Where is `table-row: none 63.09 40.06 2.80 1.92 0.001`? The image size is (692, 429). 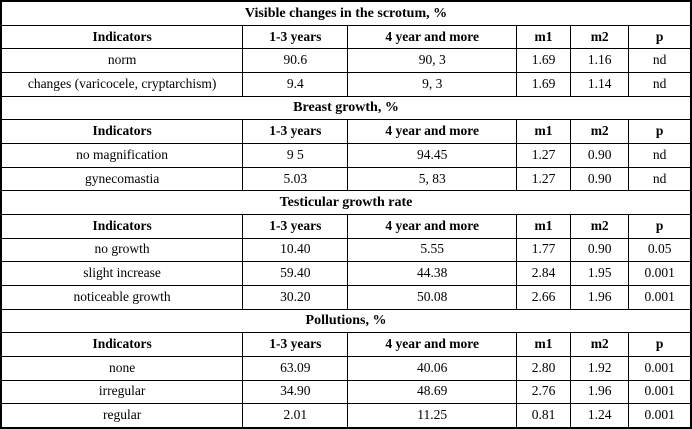 table-row: none 63.09 40.06 2.80 1.92 0.001 is located at coordinates (346, 368).